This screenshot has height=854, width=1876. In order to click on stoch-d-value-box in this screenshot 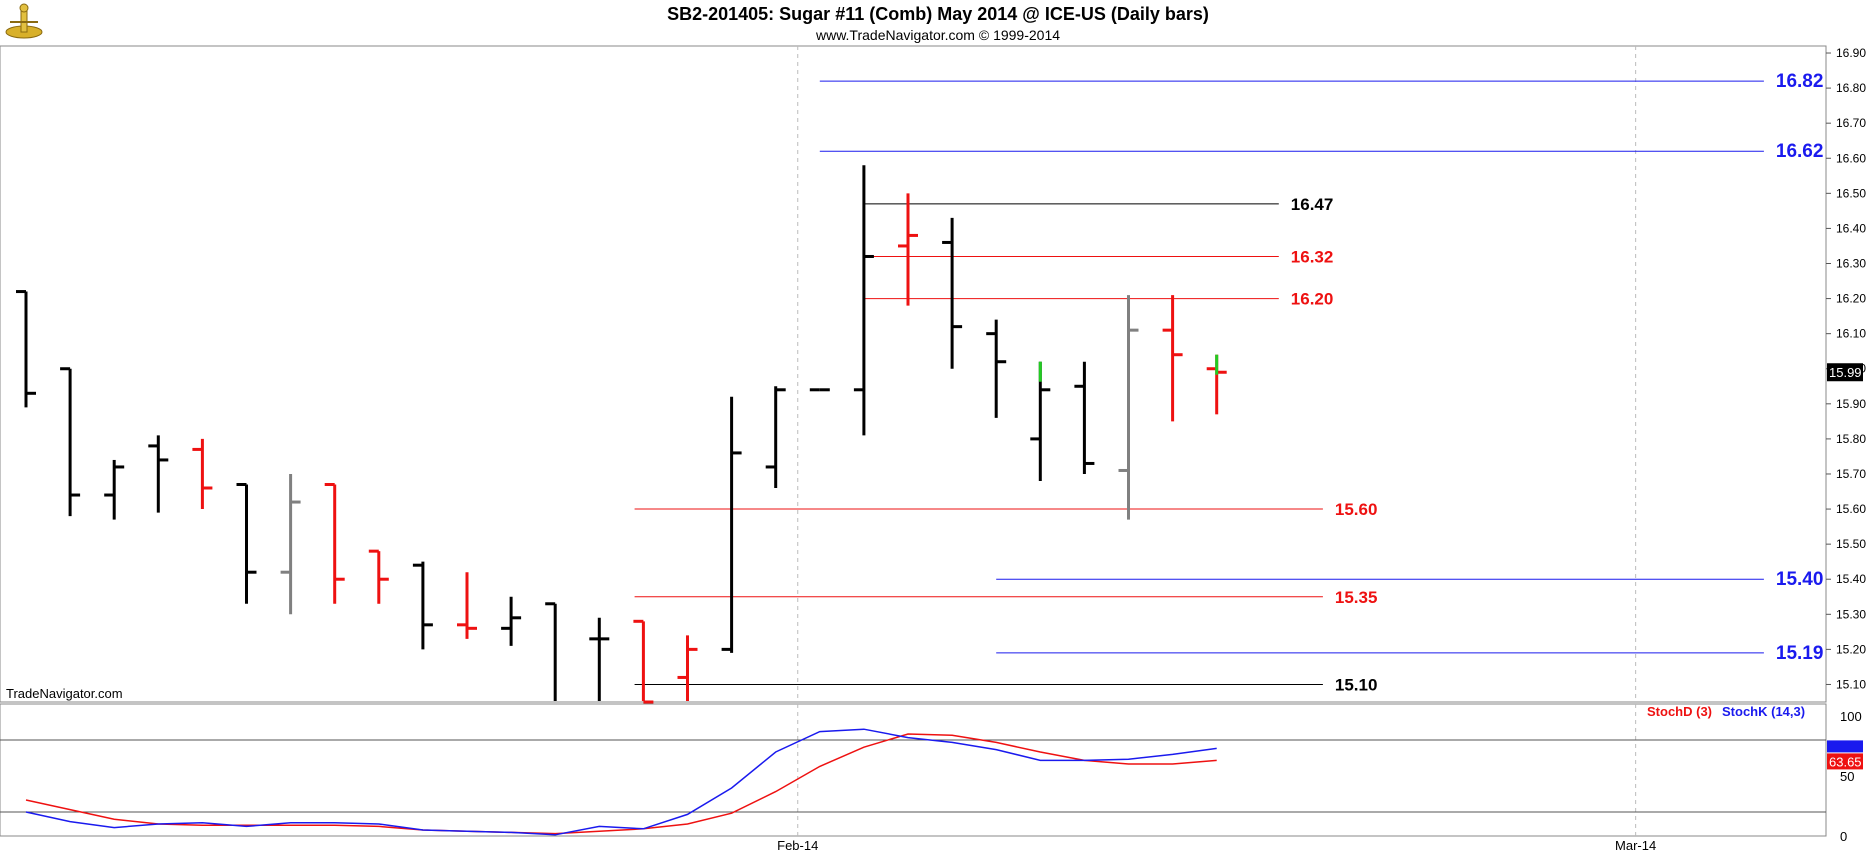, I will do `click(1845, 761)`.